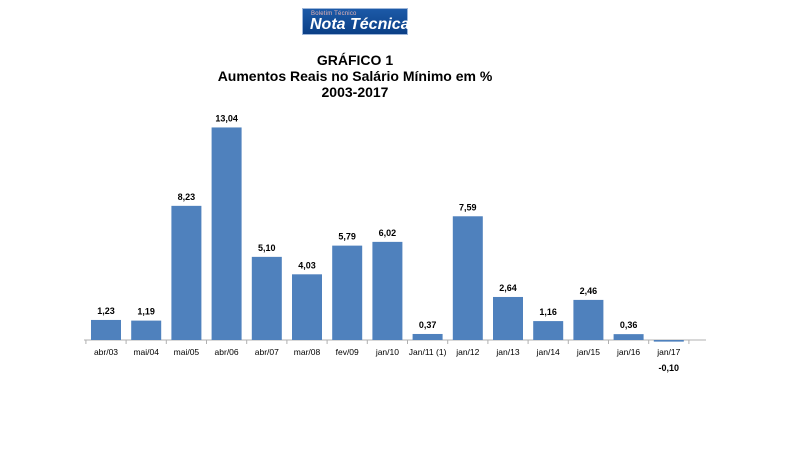  I want to click on x-tick-label: jan/12, so click(467, 352).